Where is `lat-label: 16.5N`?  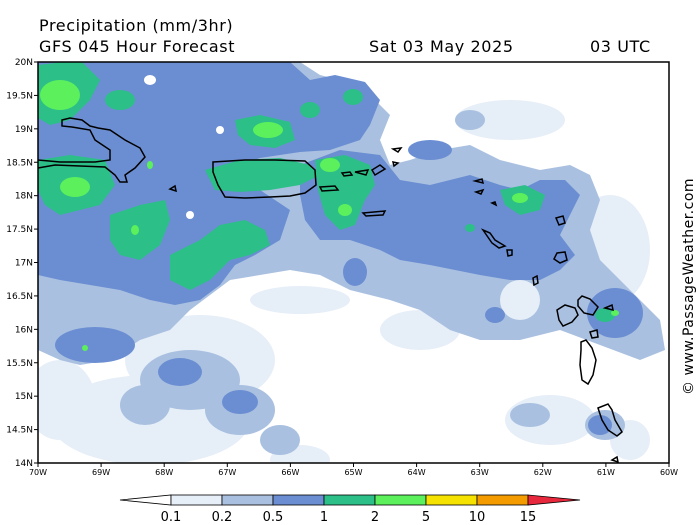
lat-label: 16.5N is located at coordinates (19, 297).